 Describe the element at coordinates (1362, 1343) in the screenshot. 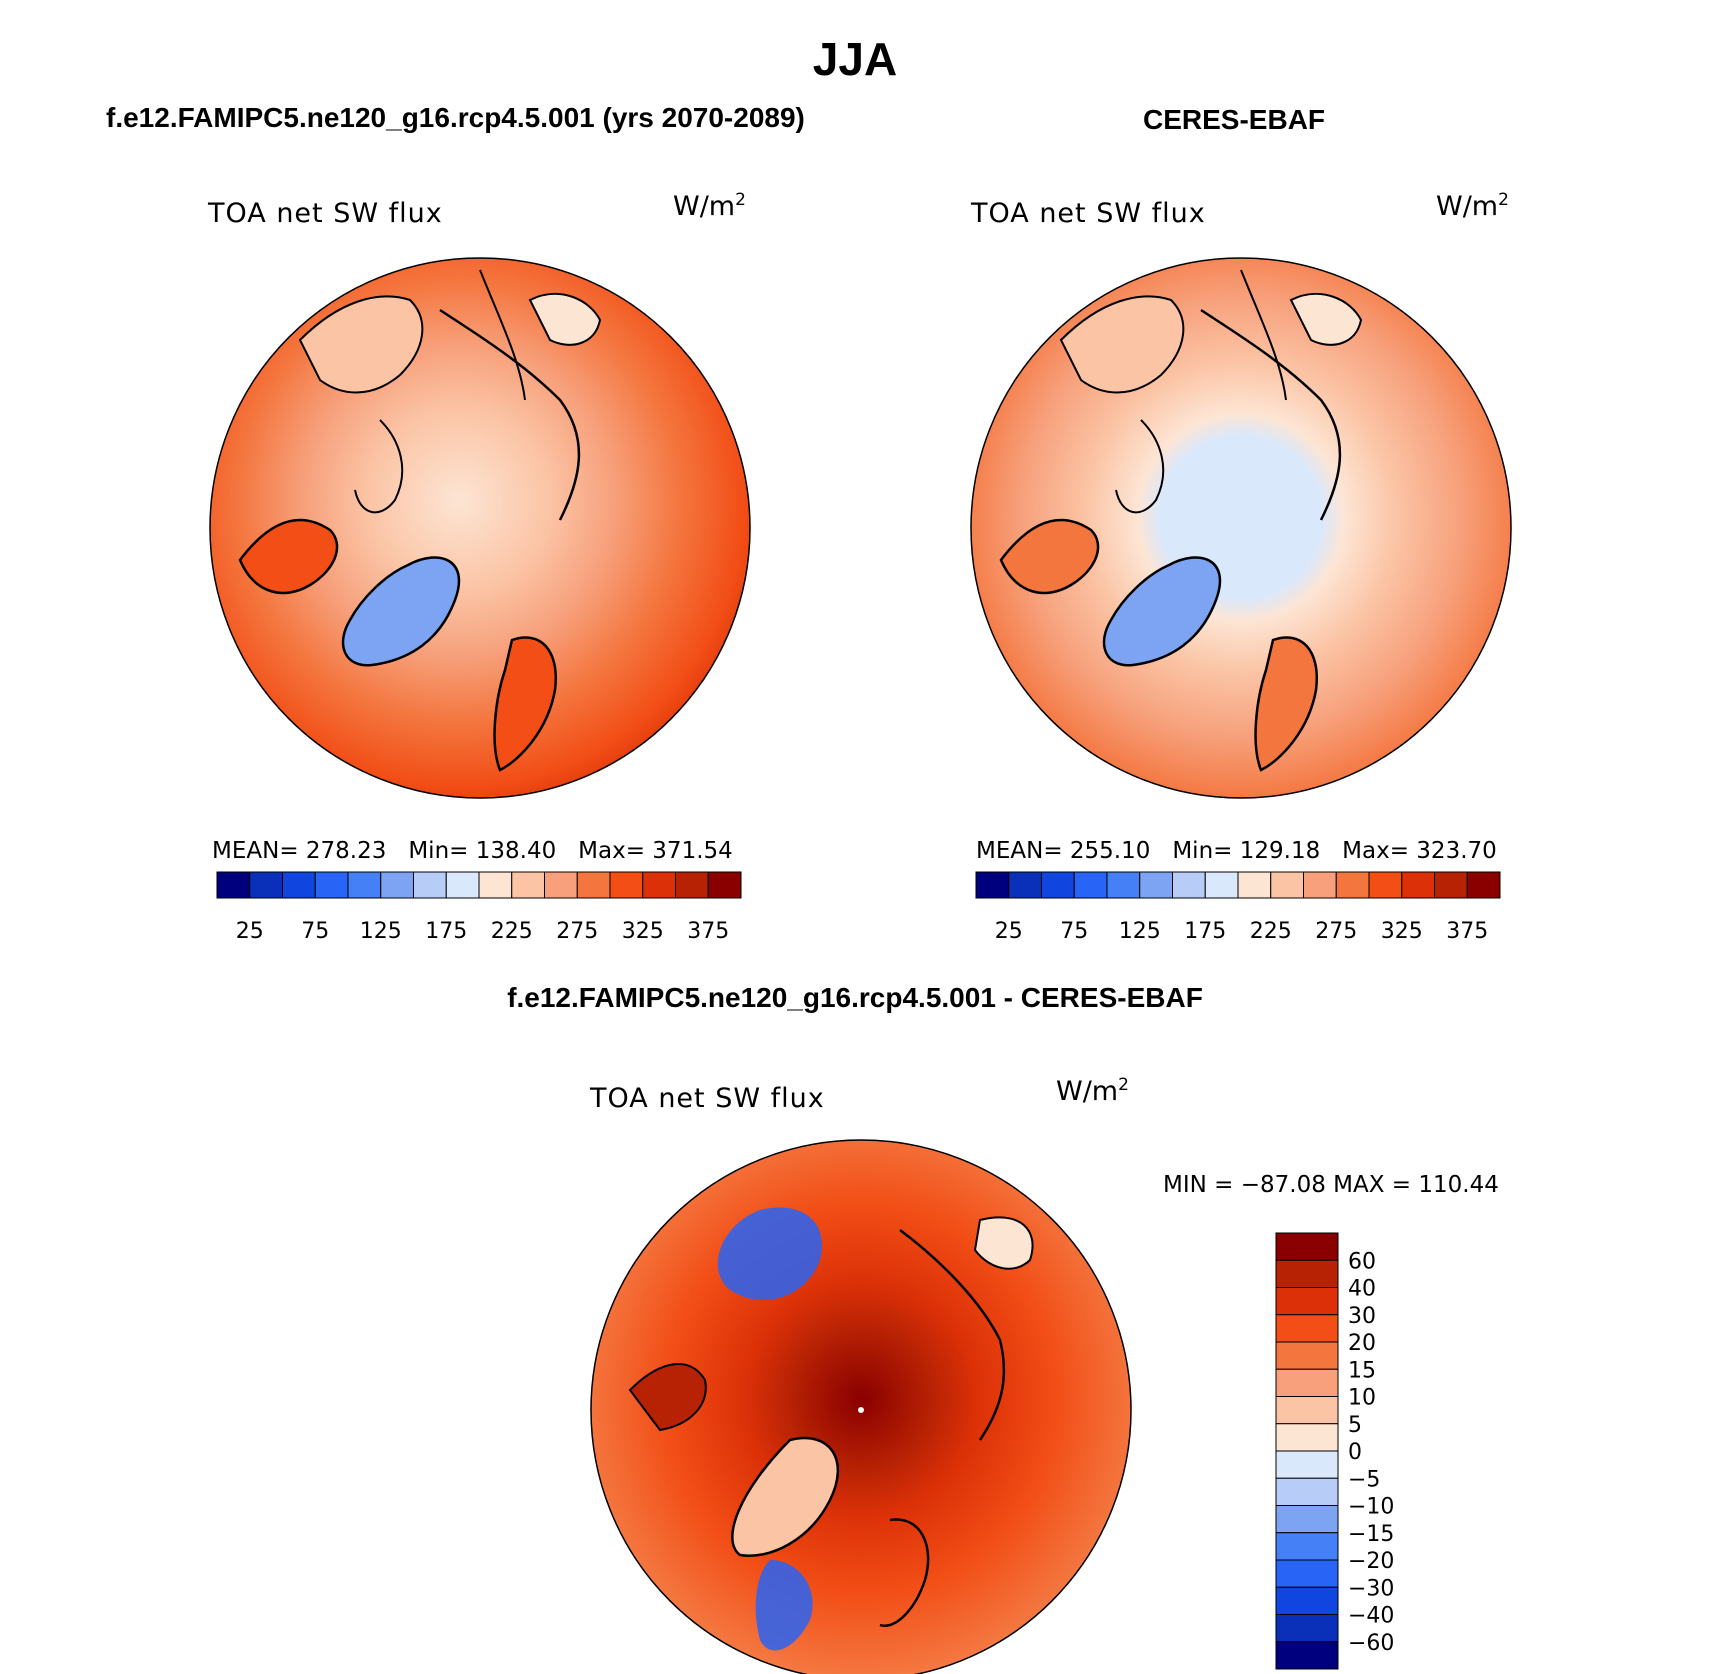

I see `colorbar-tick-label: 20` at that location.